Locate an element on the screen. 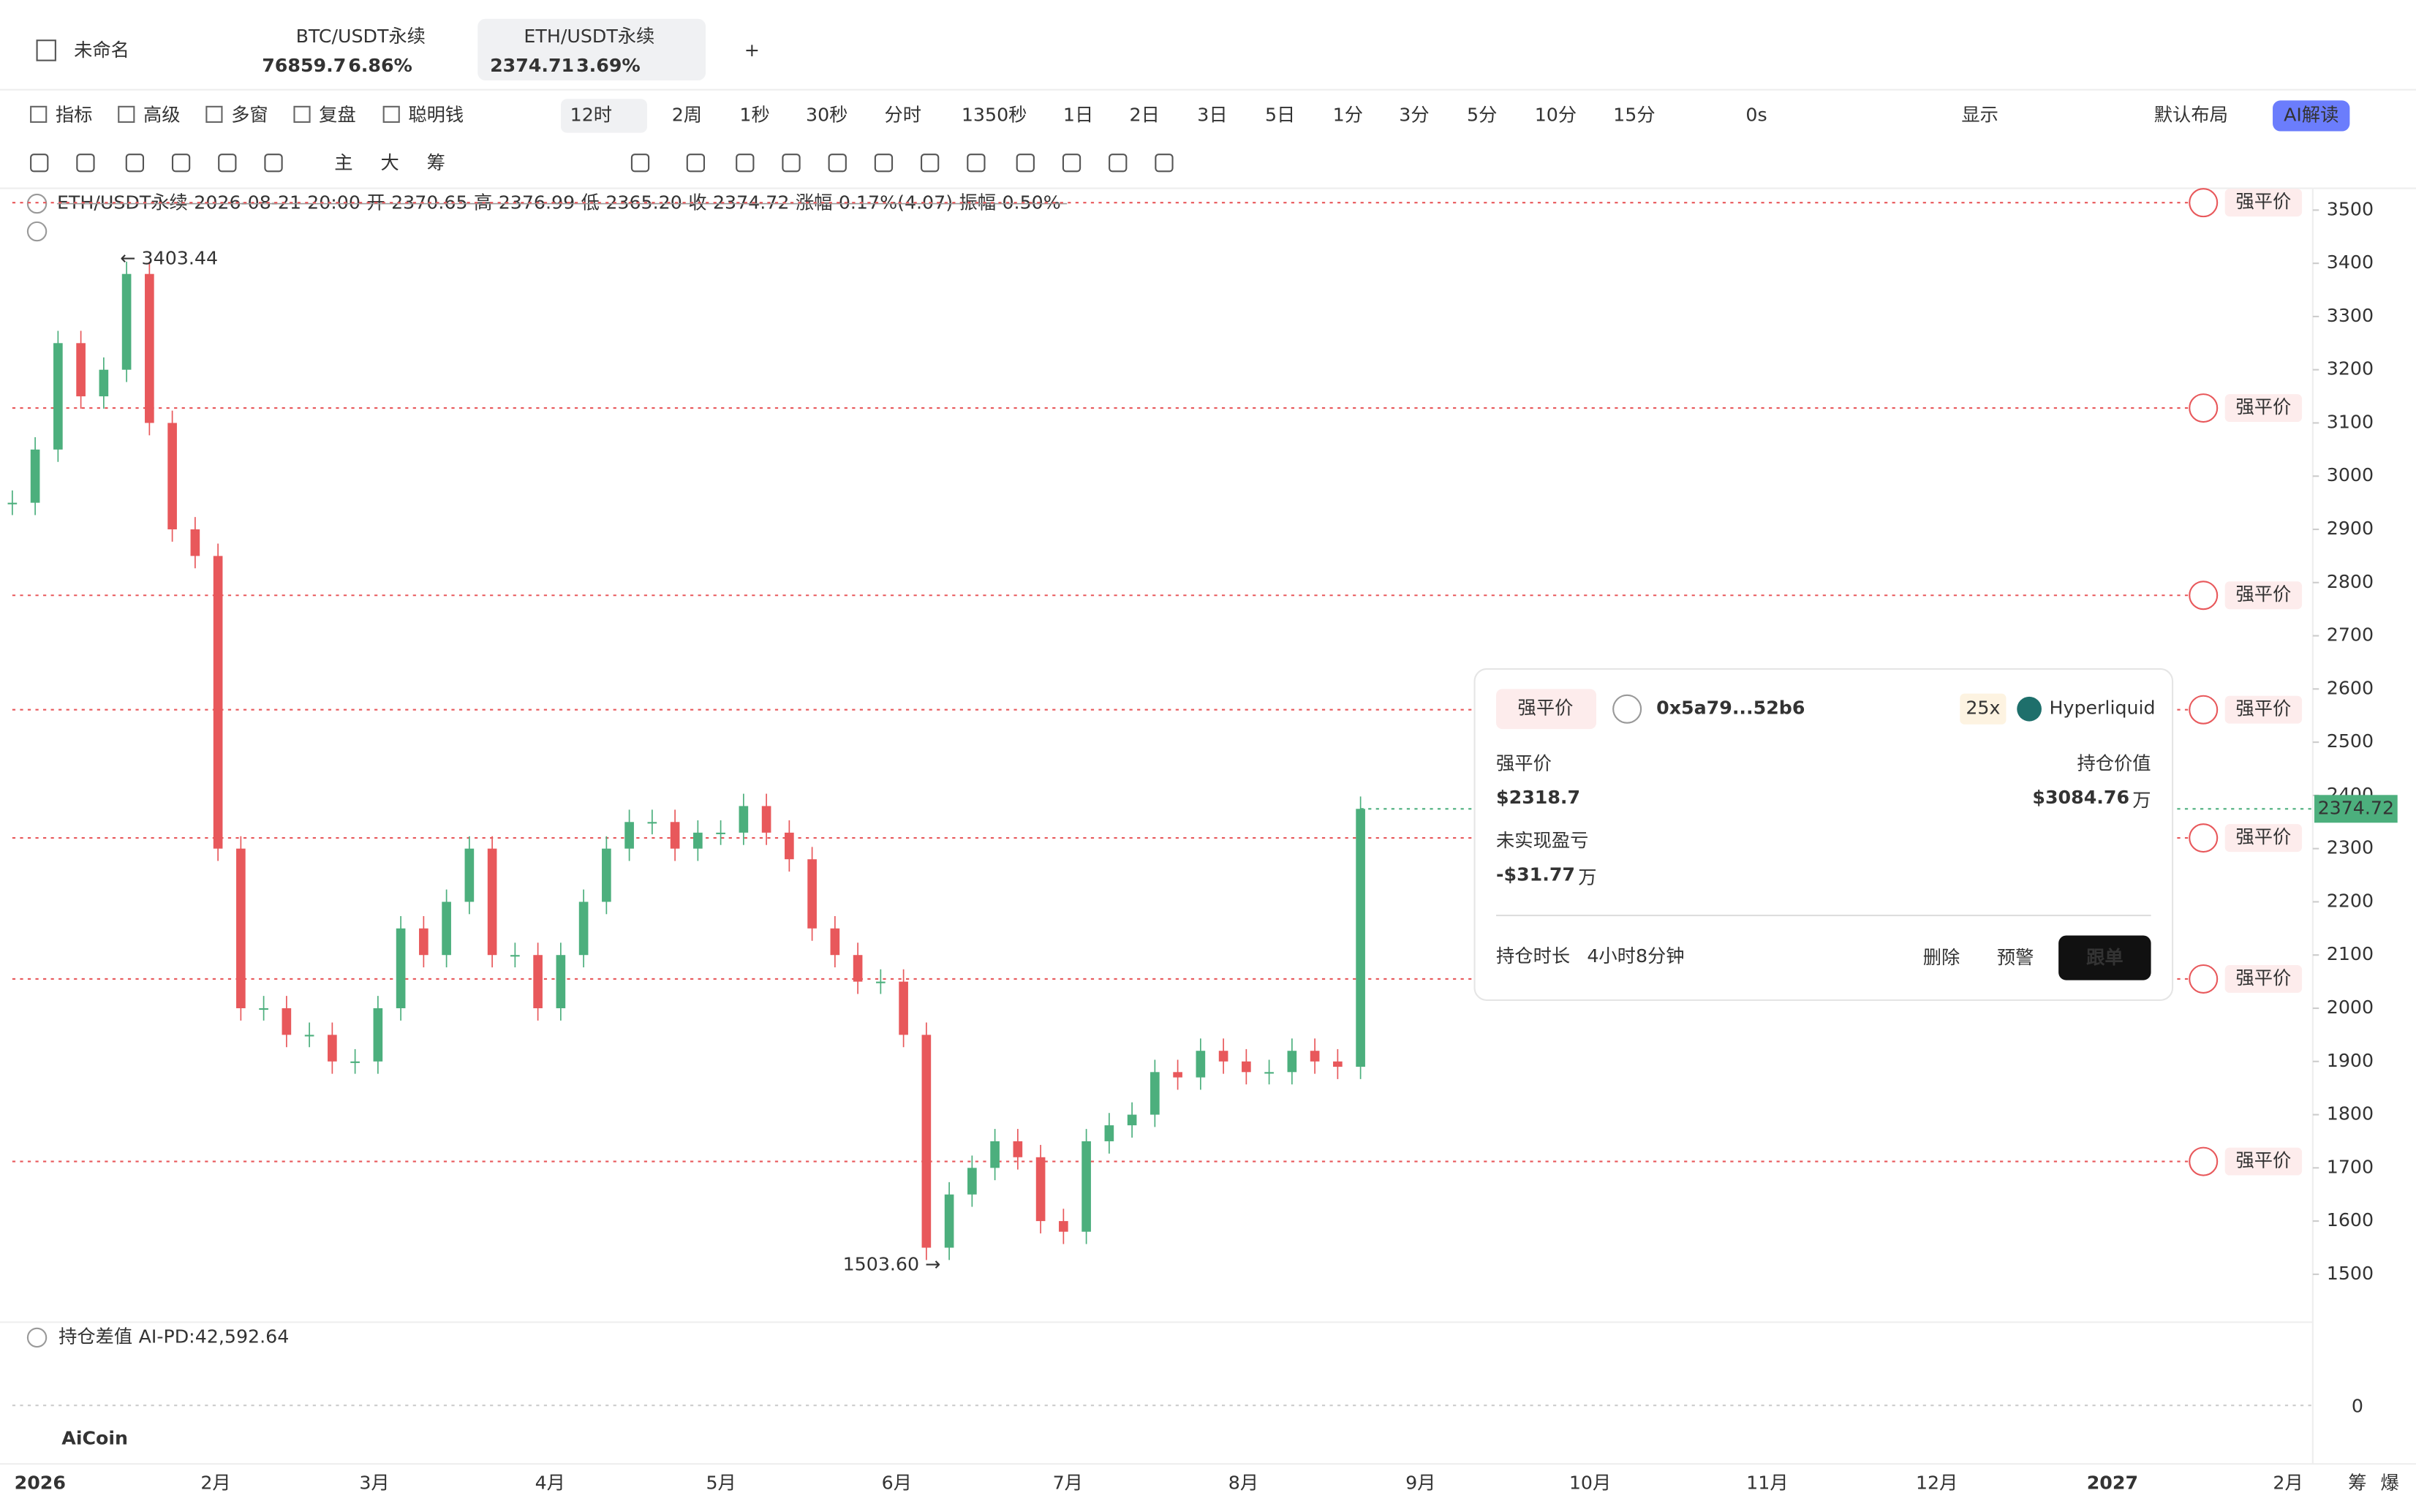 Image resolution: width=2416 pixels, height=1512 pixels. interval: 分时 is located at coordinates (903, 114).